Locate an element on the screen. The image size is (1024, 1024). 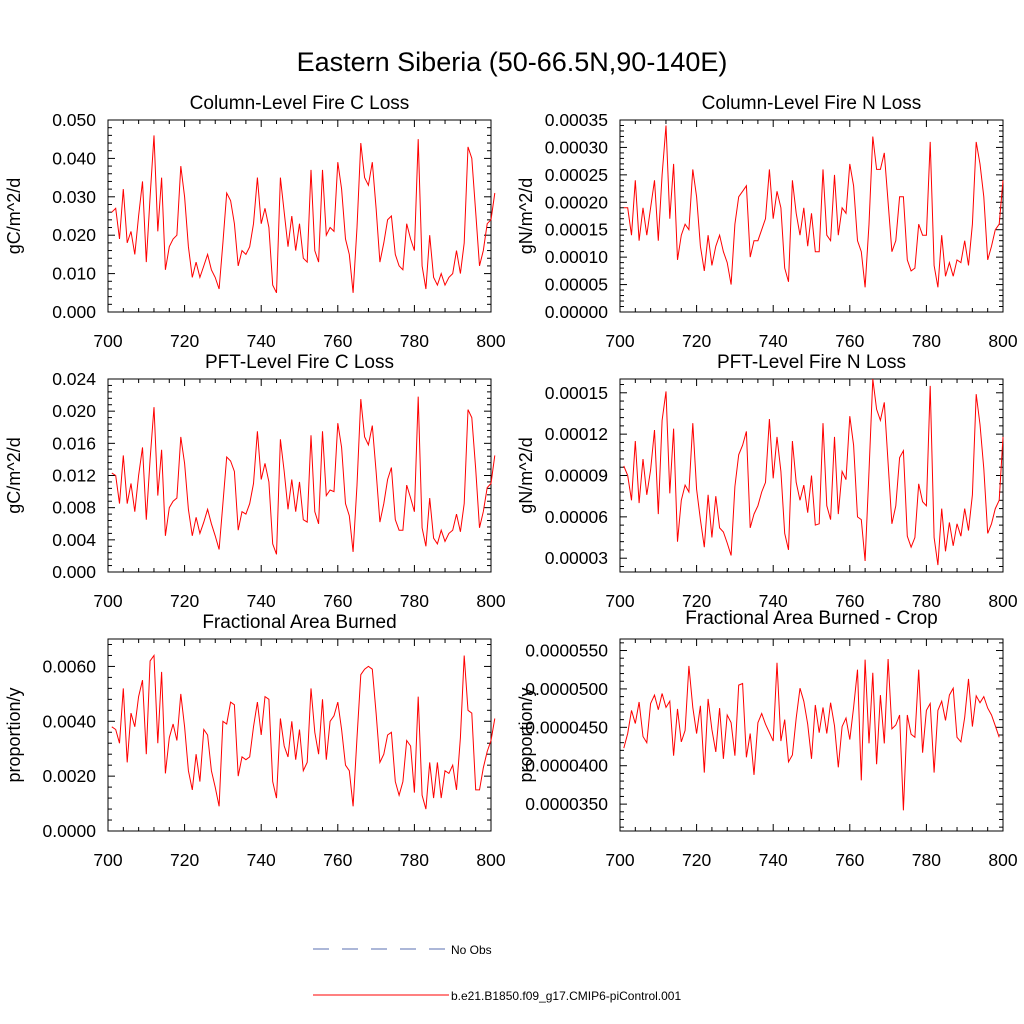
legend-label-no-obs: No Obs is located at coordinates (471, 950).